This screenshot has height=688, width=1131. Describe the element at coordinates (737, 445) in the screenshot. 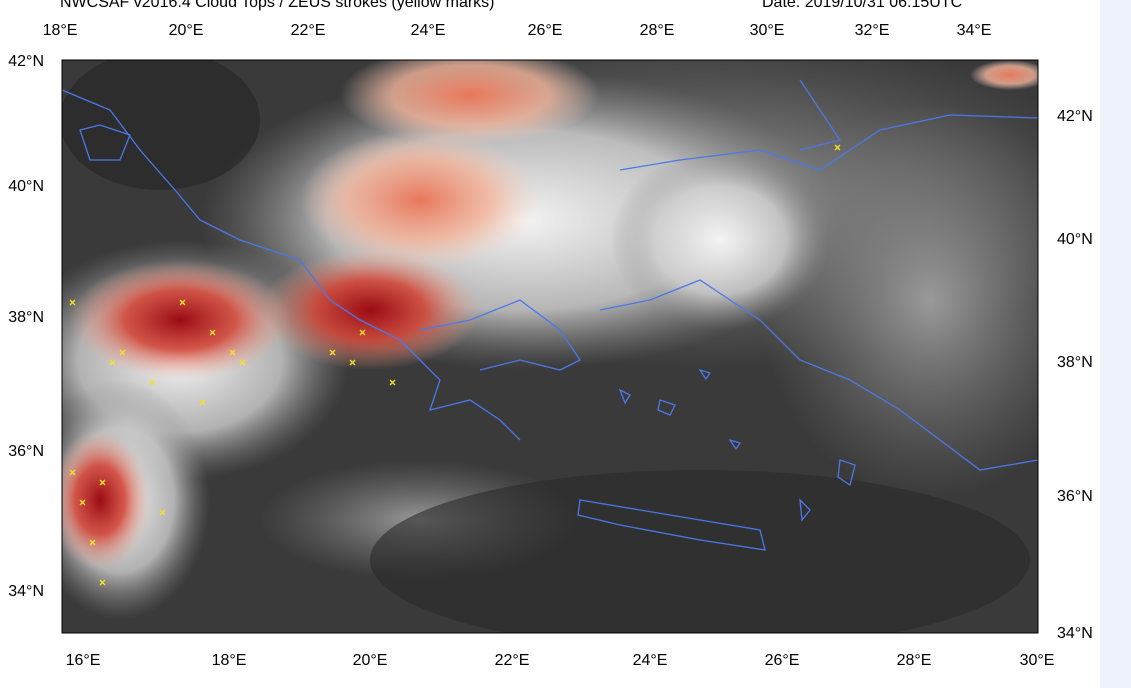

I see `islands` at that location.